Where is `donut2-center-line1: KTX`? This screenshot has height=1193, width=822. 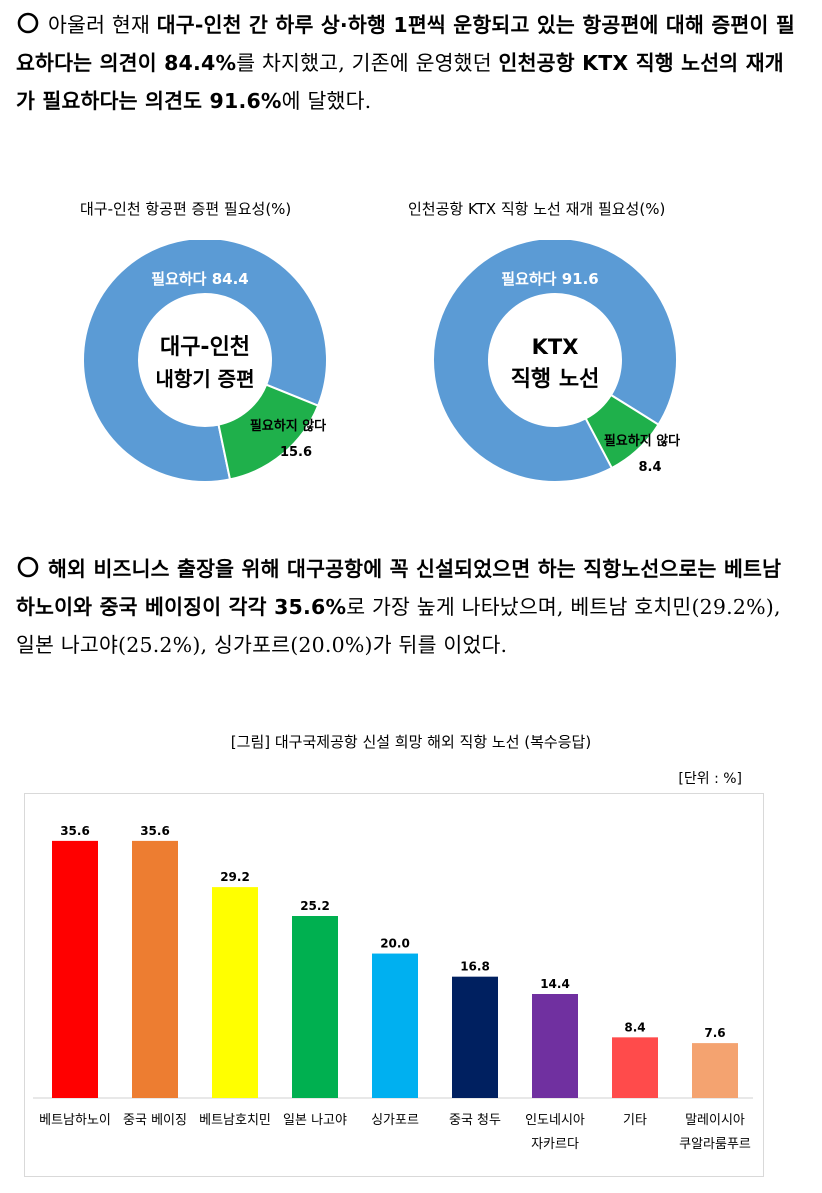
donut2-center-line1: KTX is located at coordinates (555, 347).